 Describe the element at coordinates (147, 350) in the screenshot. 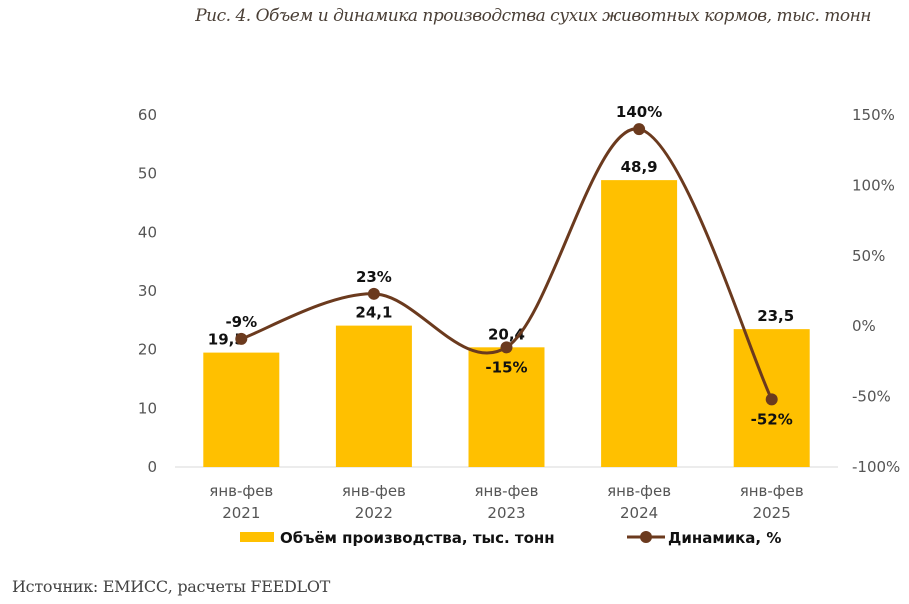

I see `left-axis-tick: 20` at that location.